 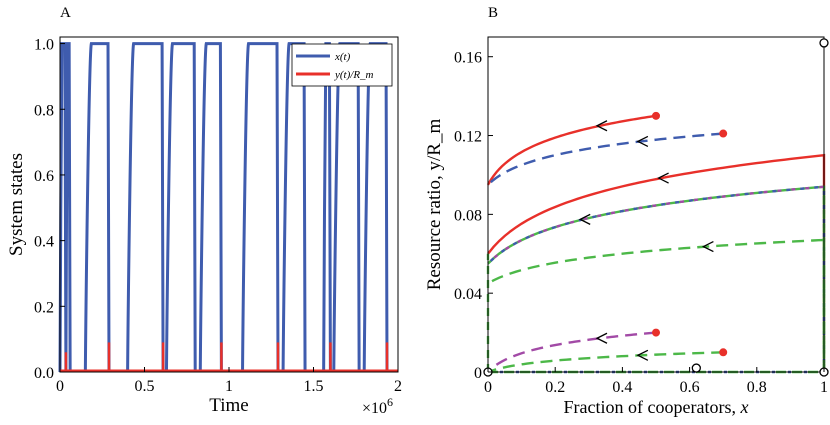 I want to click on x-tick-label: 0.4, so click(x=622, y=387).